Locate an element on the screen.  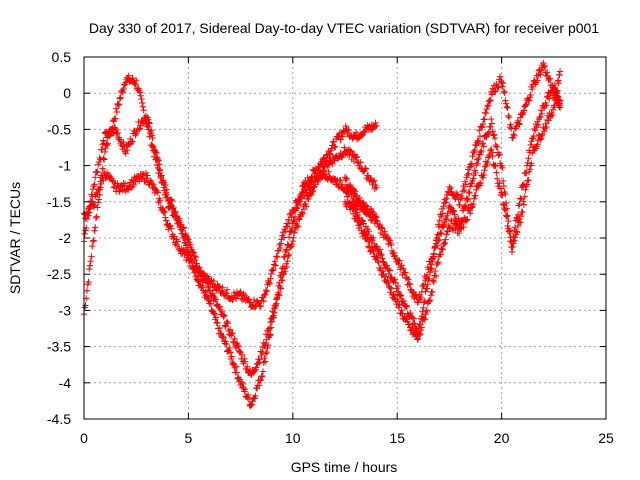
y-tick-label: -1.5 is located at coordinates (59, 202).